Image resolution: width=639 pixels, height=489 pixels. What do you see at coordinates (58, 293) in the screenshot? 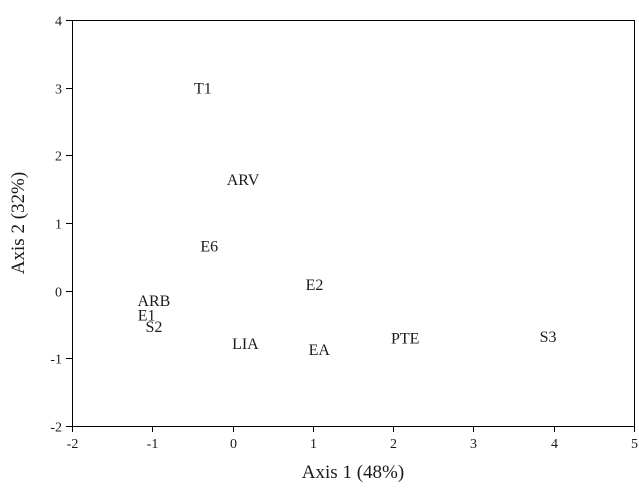
I see `y-tick-label: 0` at bounding box center [58, 293].